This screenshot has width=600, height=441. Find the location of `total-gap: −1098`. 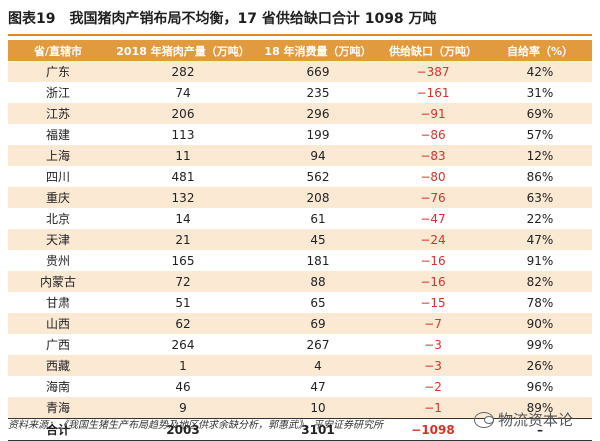

total-gap: −1098 is located at coordinates (433, 429).